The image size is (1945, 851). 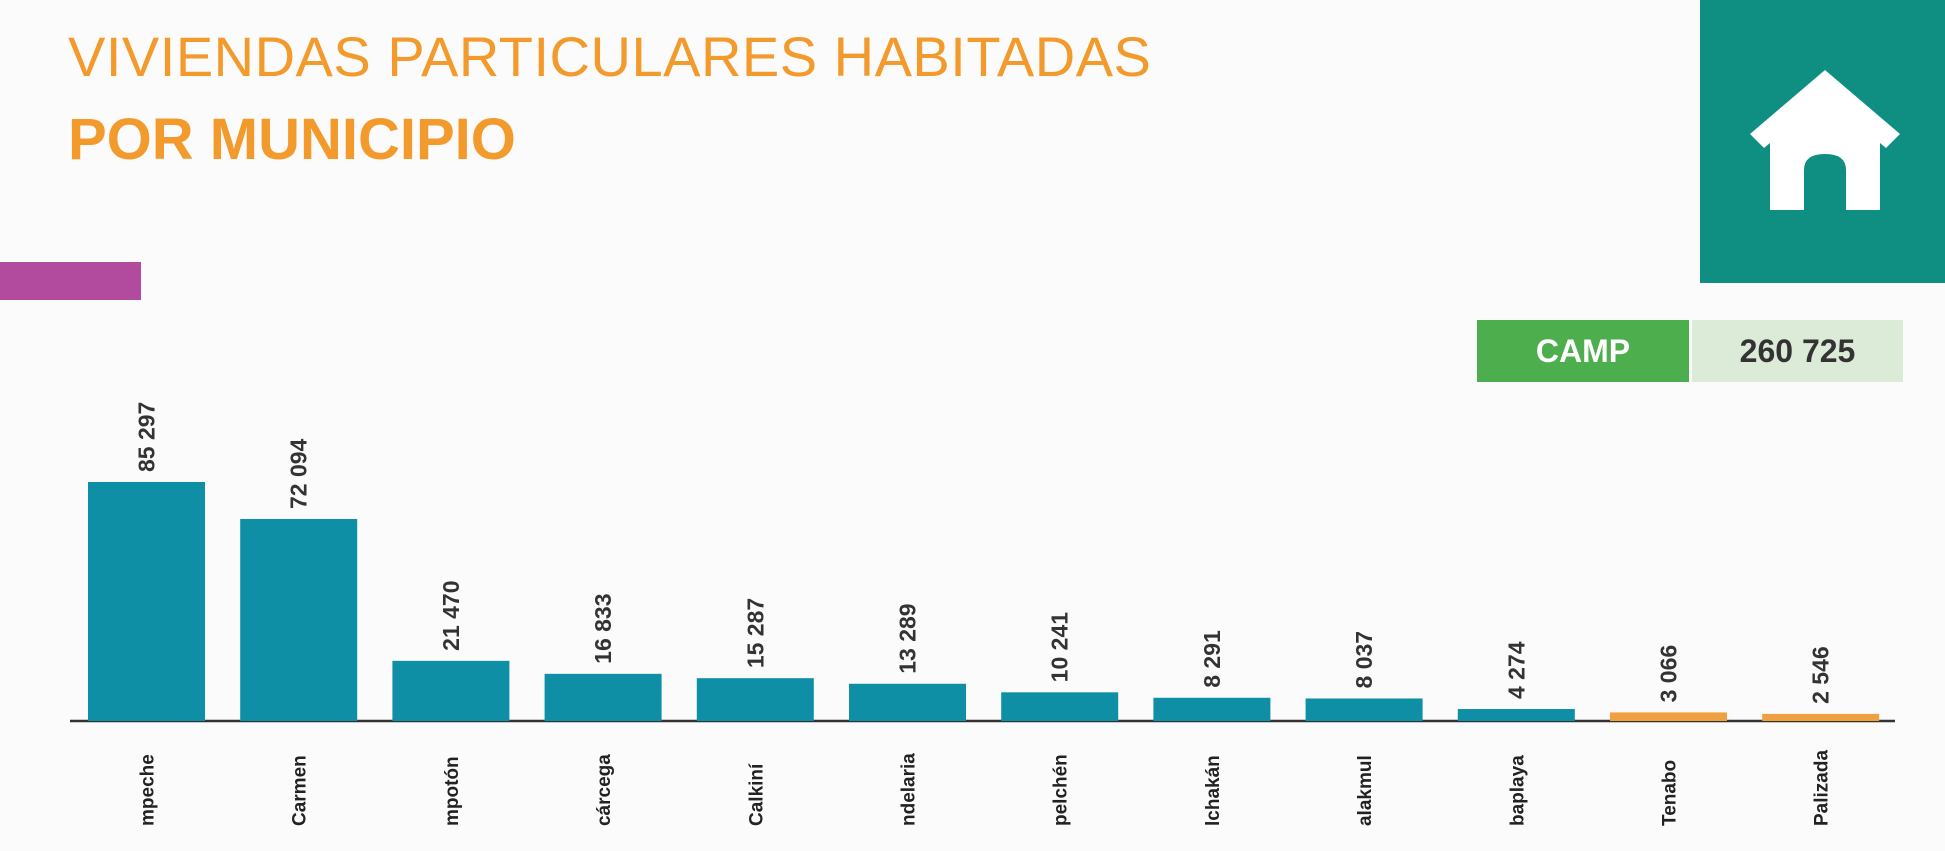 What do you see at coordinates (604, 790) in the screenshot?
I see `category-label-3: cárcega` at bounding box center [604, 790].